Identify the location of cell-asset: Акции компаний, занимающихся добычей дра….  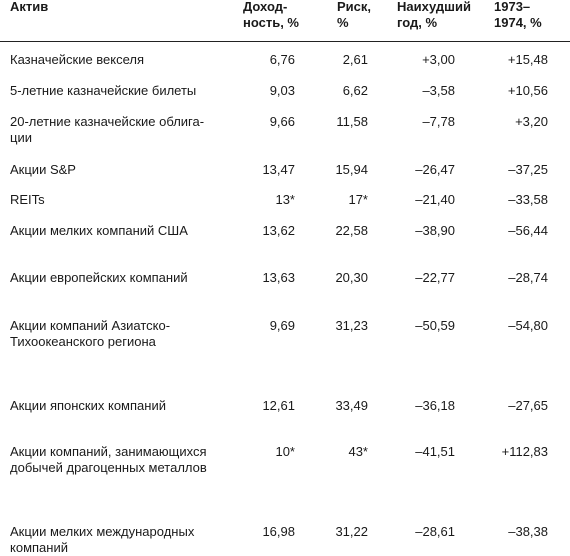
(115, 460).